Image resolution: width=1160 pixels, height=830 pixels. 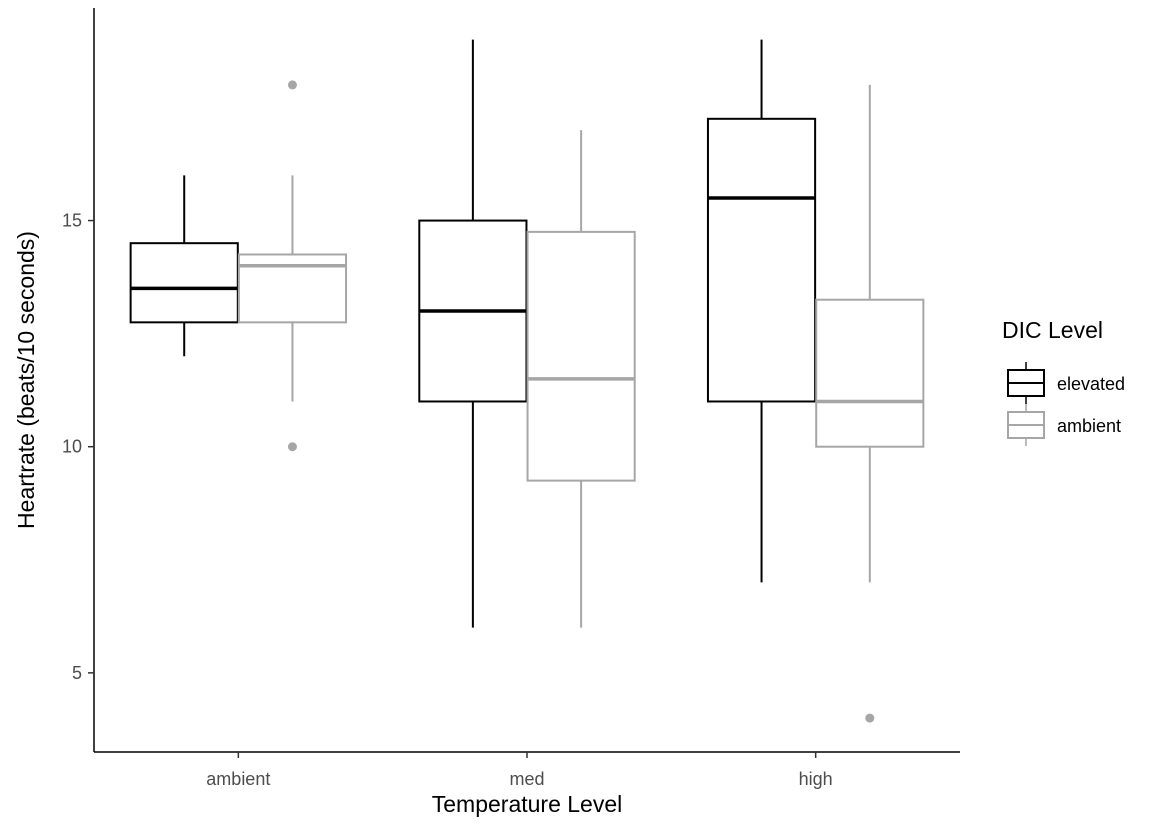 What do you see at coordinates (26, 380) in the screenshot?
I see `y-axis-title: Heartrate (beats/10 seconds)` at bounding box center [26, 380].